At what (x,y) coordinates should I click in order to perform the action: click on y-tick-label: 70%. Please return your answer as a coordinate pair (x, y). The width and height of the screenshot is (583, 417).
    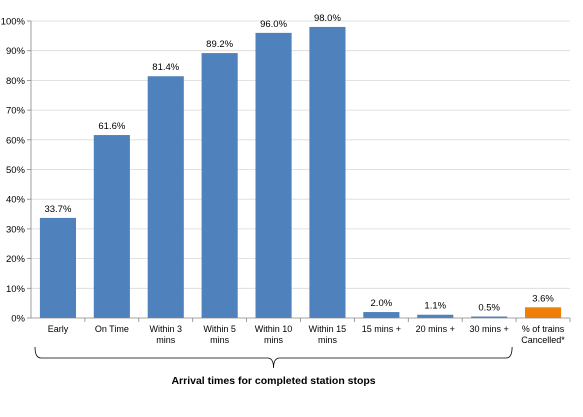
    Looking at the image, I should click on (16, 111).